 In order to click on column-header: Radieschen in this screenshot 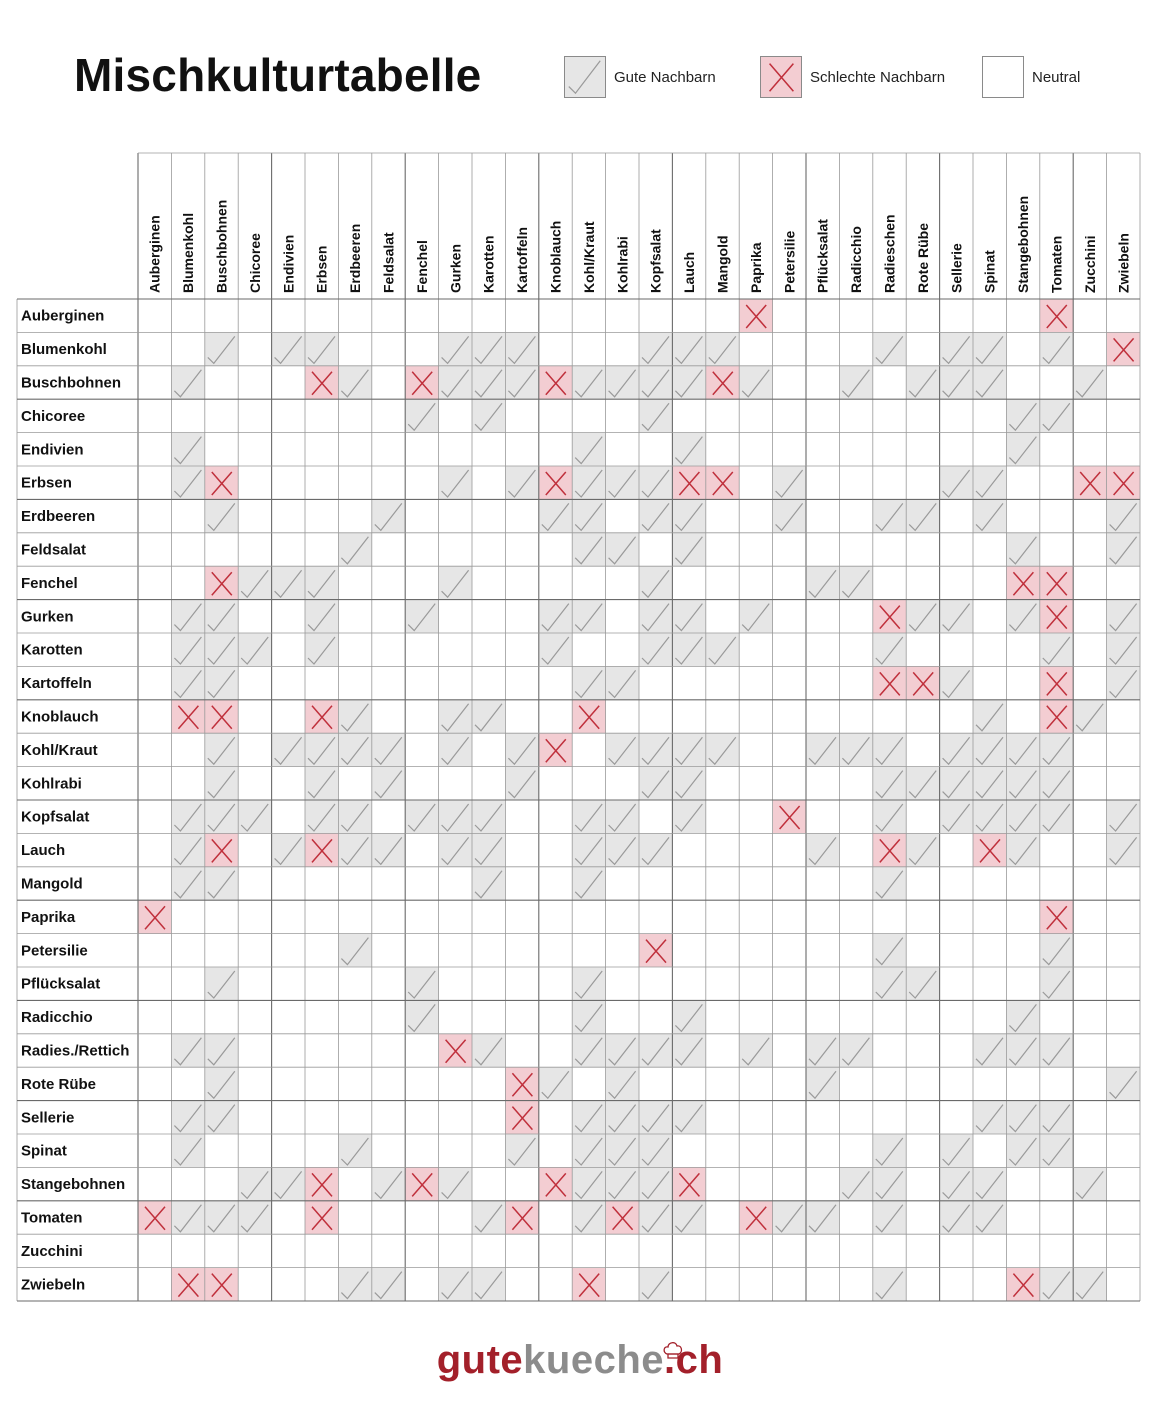, I will do `click(890, 253)`.